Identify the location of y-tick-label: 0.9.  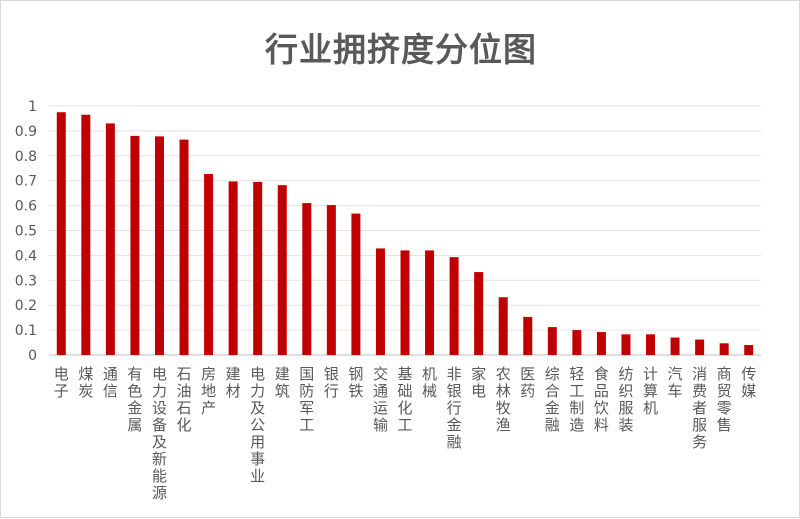
(26, 132).